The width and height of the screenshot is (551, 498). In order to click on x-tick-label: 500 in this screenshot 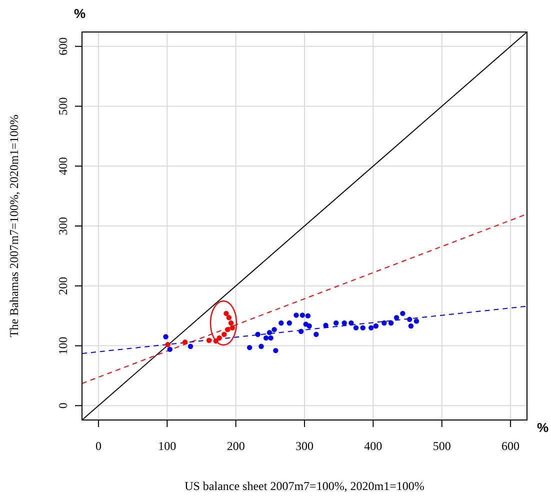, I will do `click(441, 446)`.